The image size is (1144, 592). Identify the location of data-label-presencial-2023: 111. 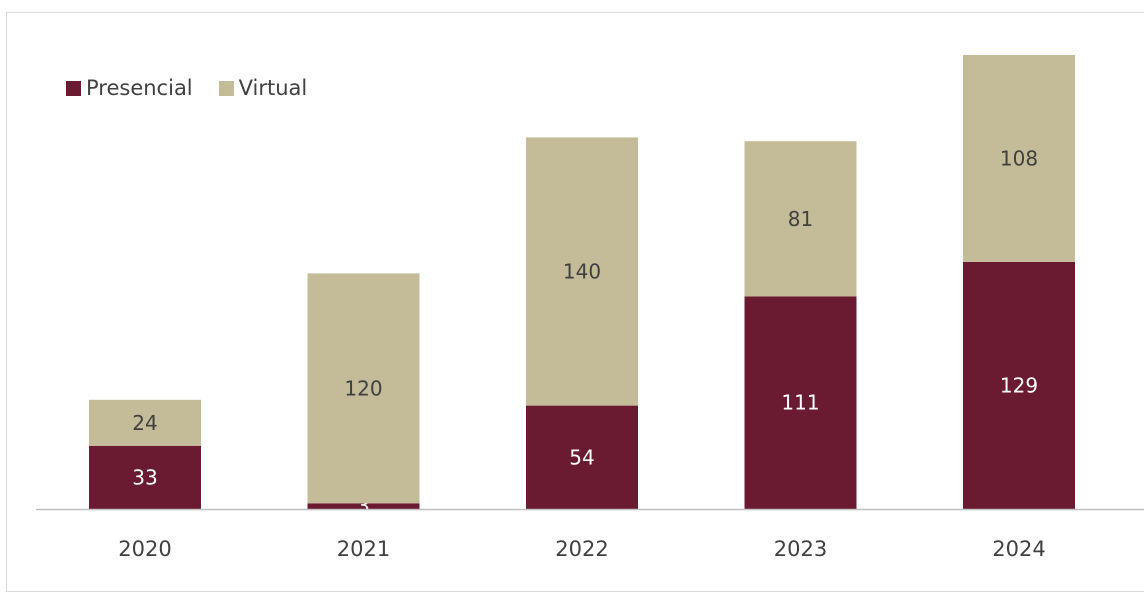
(800, 403).